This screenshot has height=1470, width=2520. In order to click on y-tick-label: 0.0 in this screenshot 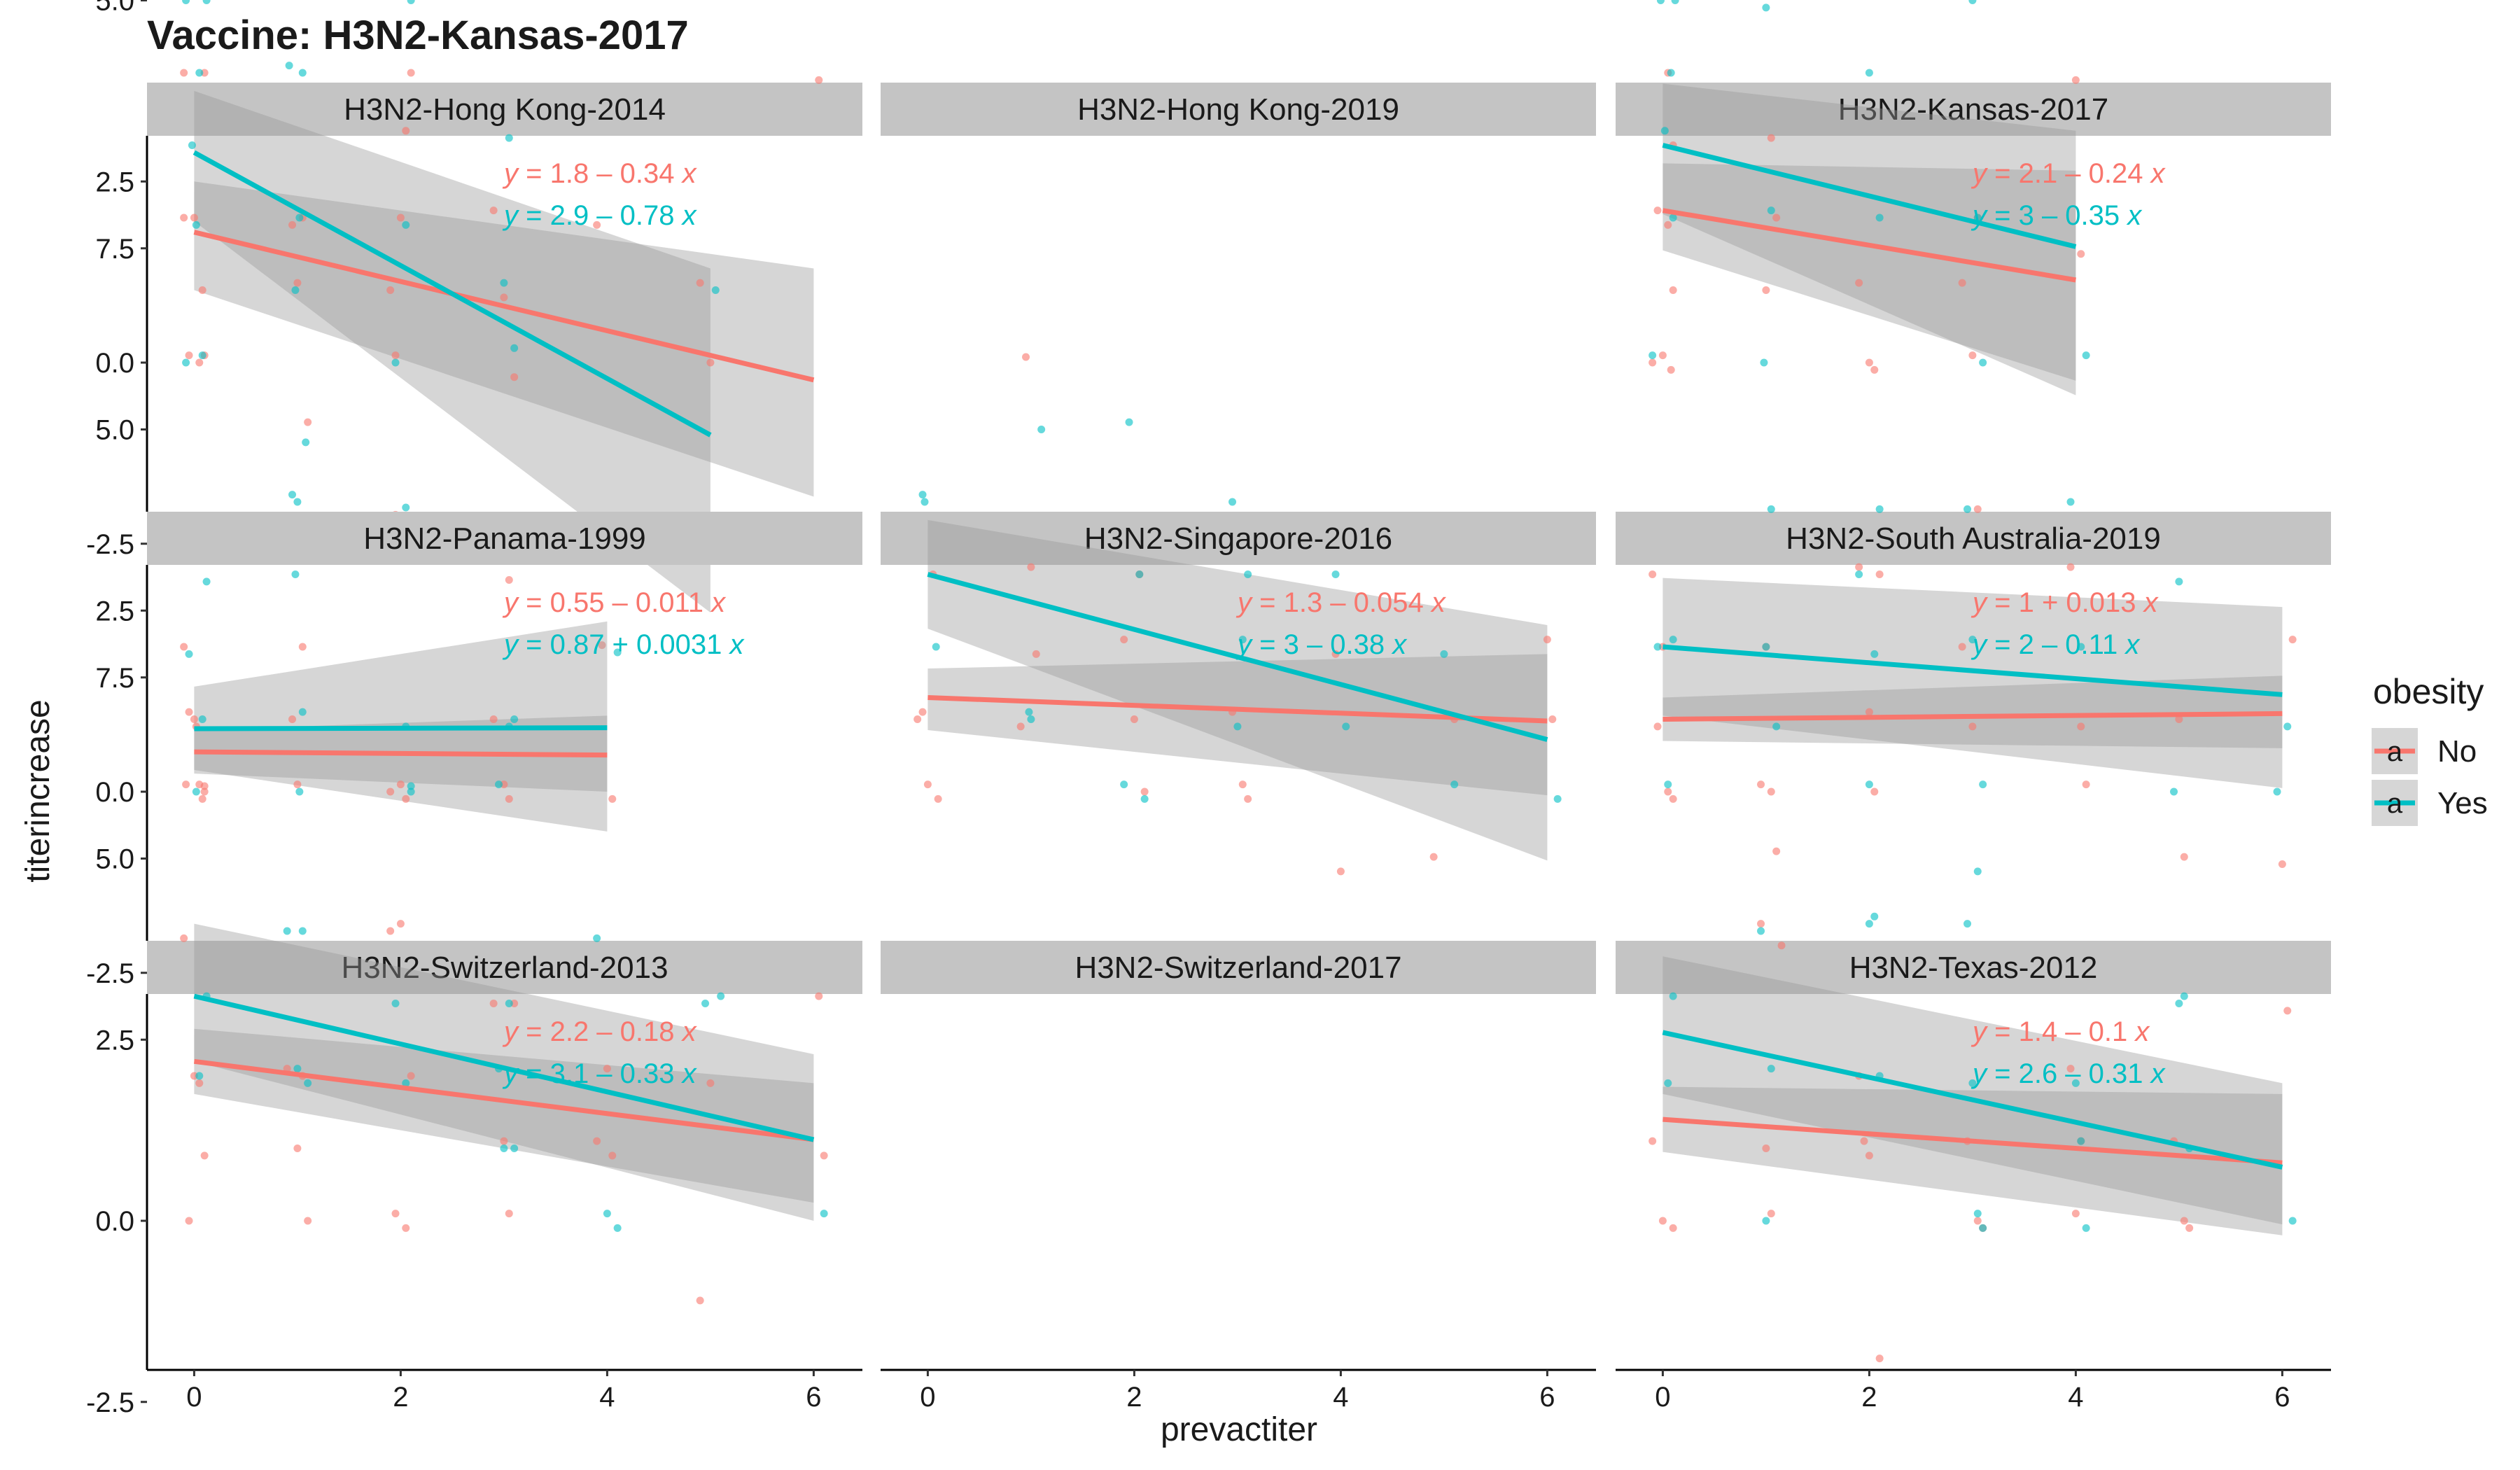, I will do `click(114, 363)`.